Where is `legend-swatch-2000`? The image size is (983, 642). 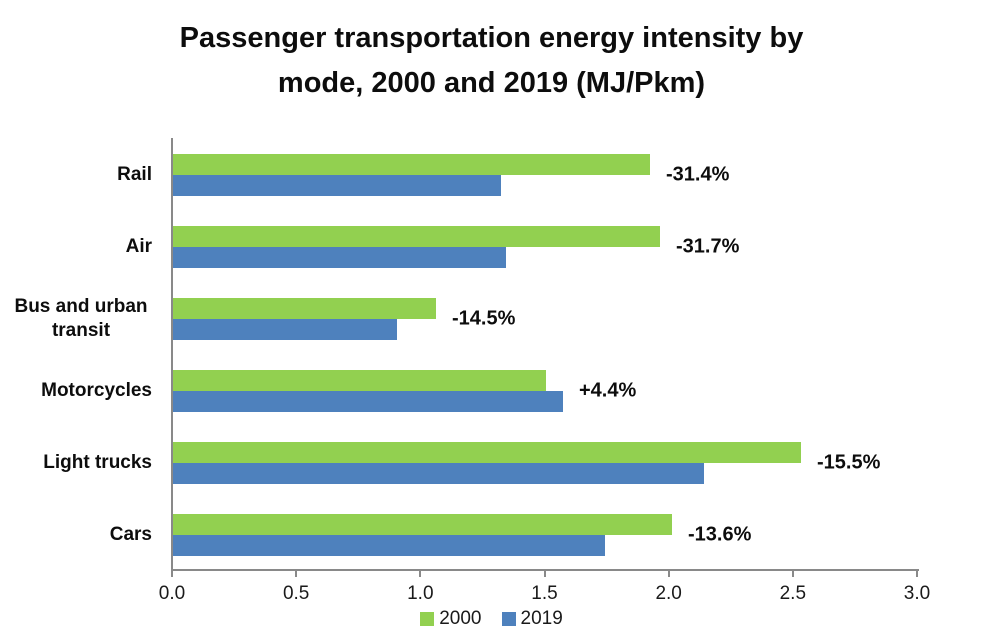 legend-swatch-2000 is located at coordinates (427, 619).